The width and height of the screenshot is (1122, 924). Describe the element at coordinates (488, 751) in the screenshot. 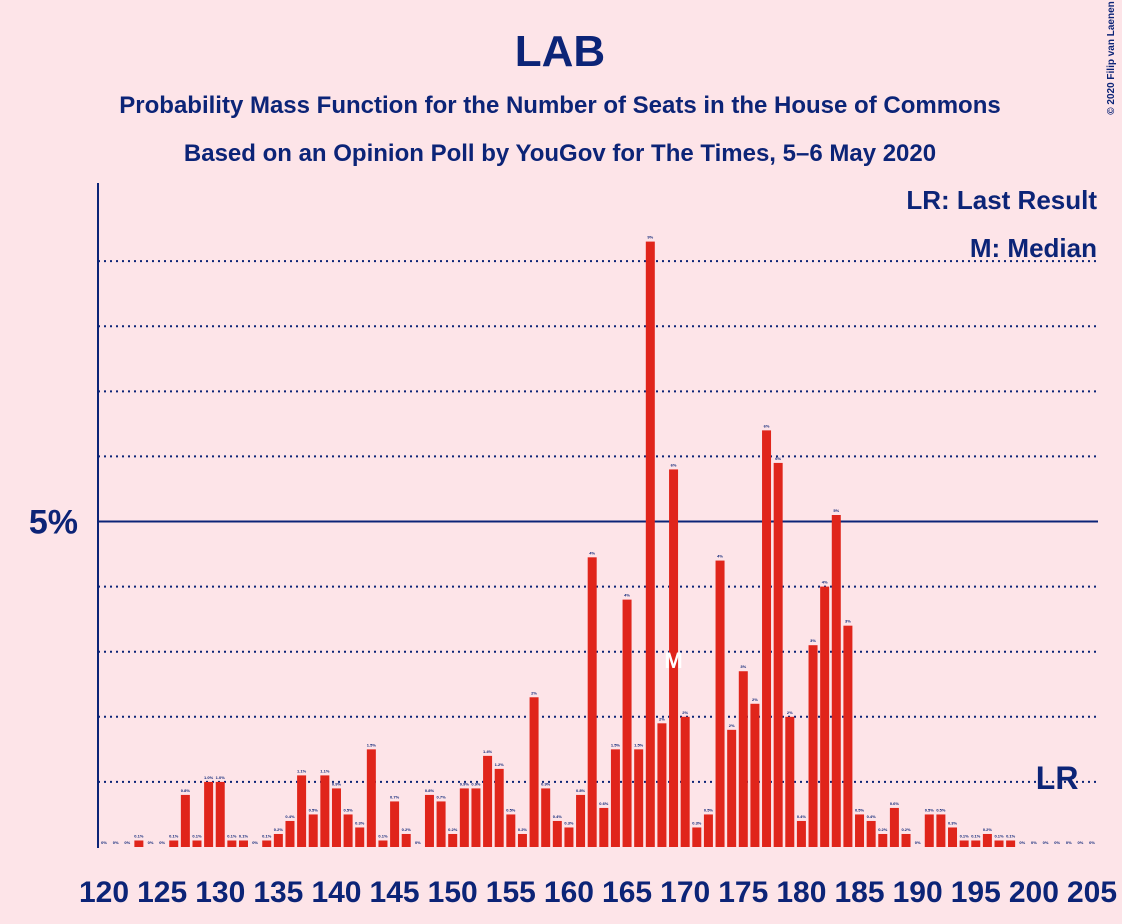

I see `value-label: 1.4%` at that location.